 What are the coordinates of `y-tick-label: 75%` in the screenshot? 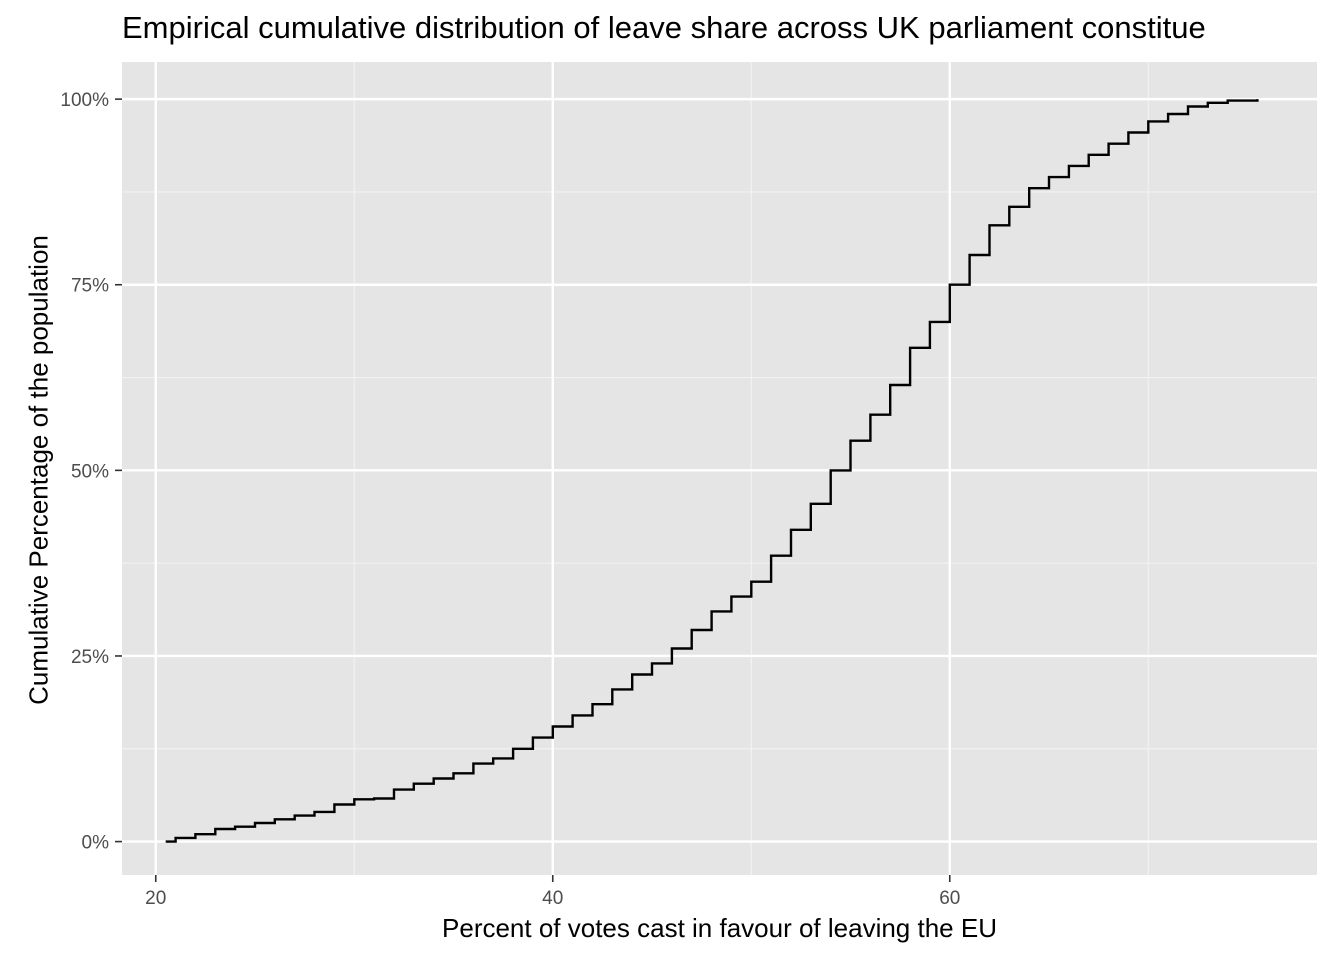 It's located at (90, 286).